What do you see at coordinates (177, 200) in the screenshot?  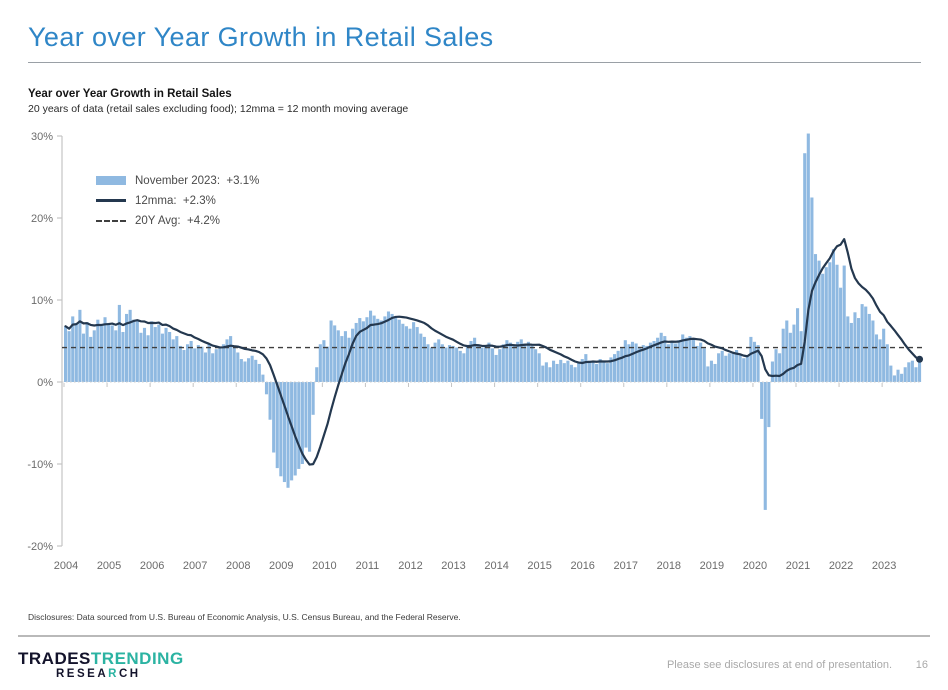 I see `legend-item-12mma: 12mma: +2.3%` at bounding box center [177, 200].